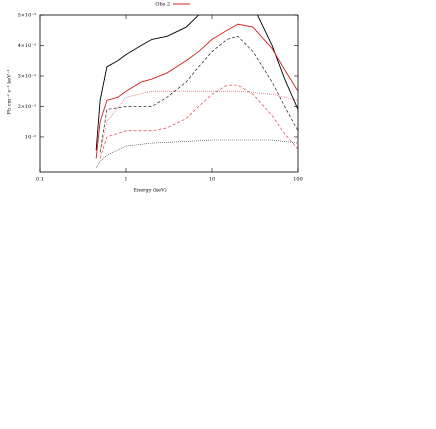 Image resolution: width=436 pixels, height=429 pixels. I want to click on y-axis-label: Ph cm⁻² s⁻¹ keV⁻¹, so click(10, 92).